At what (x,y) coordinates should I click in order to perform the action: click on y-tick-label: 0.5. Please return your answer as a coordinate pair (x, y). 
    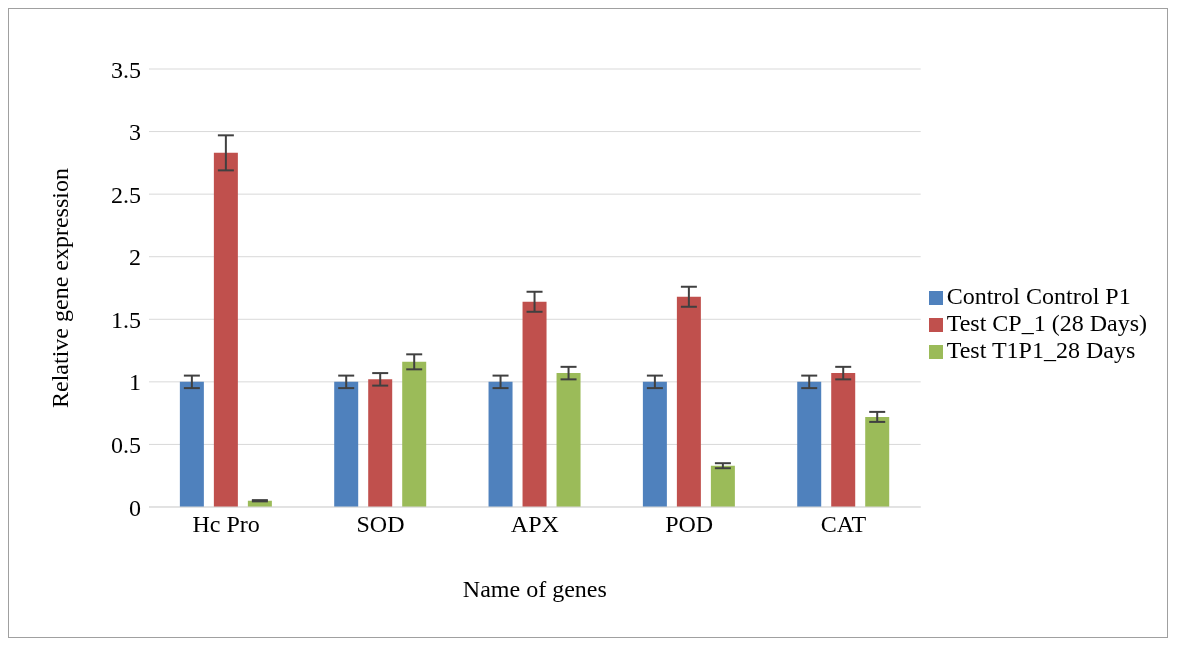
    Looking at the image, I should click on (126, 444).